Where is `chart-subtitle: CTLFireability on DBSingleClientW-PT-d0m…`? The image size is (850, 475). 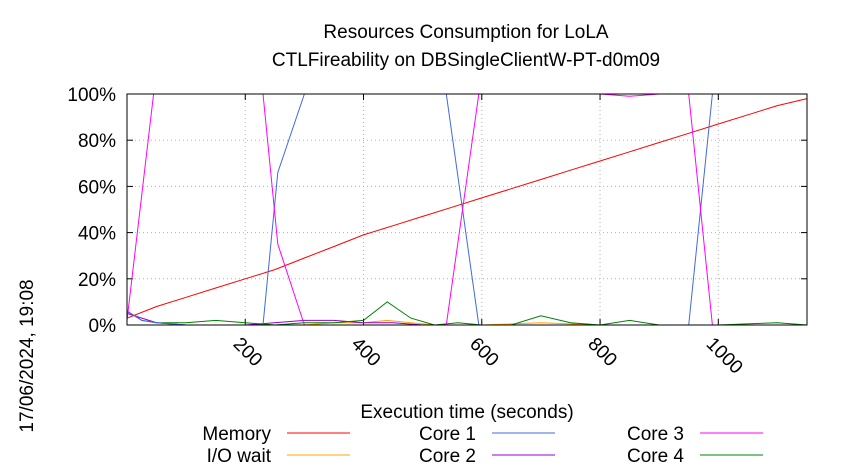 chart-subtitle: CTLFireability on DBSingleClientW-PT-d0m… is located at coordinates (466, 60).